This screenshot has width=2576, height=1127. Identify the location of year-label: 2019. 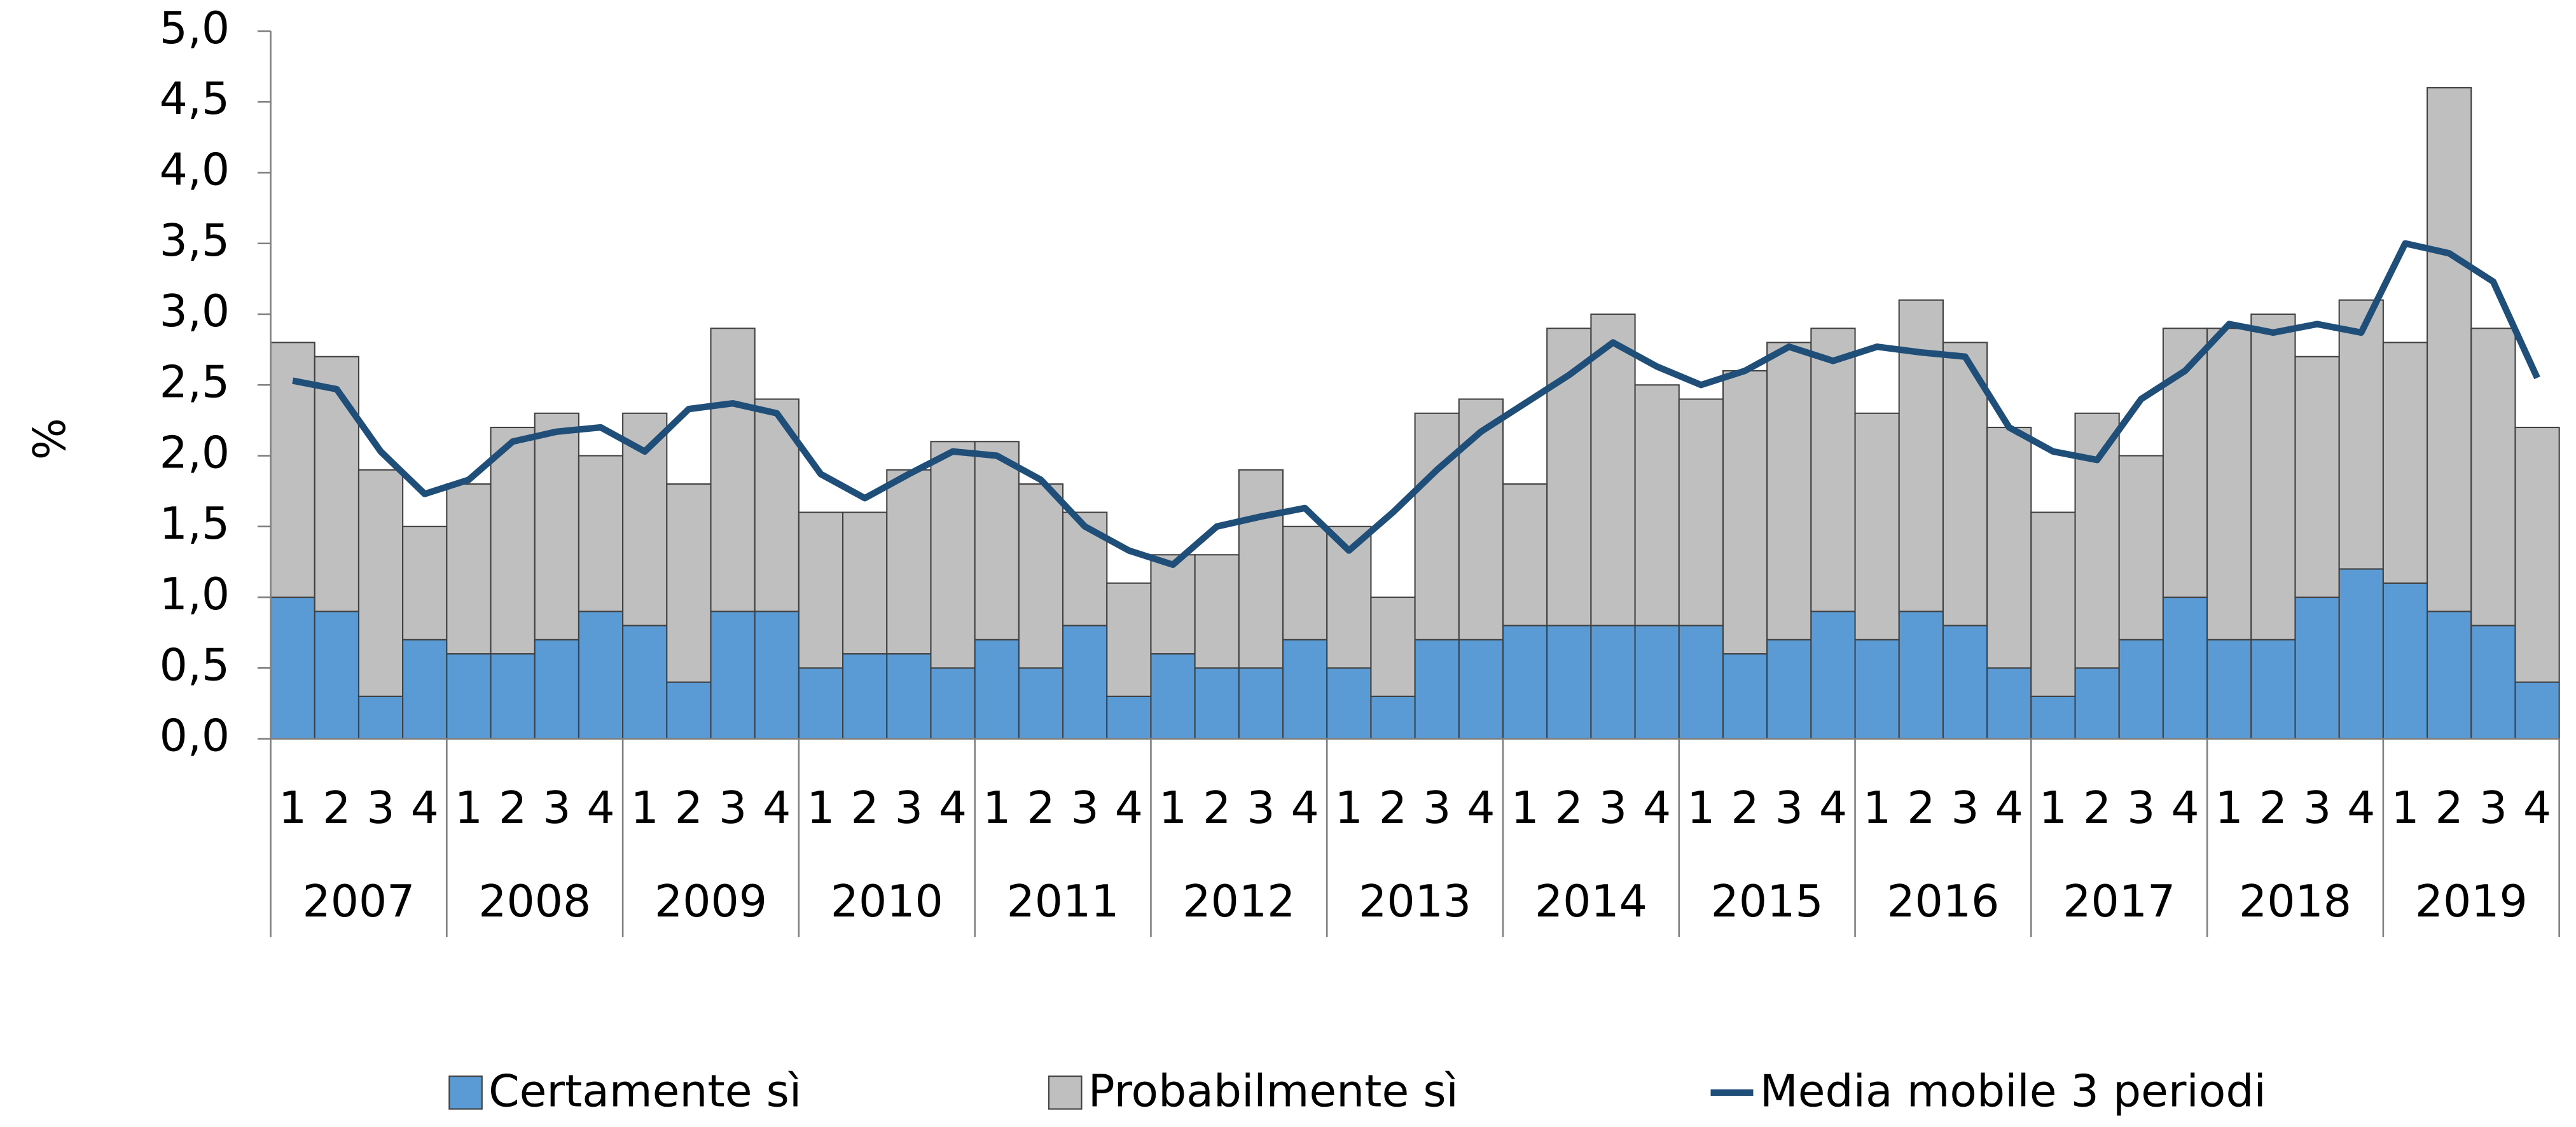
(2471, 901).